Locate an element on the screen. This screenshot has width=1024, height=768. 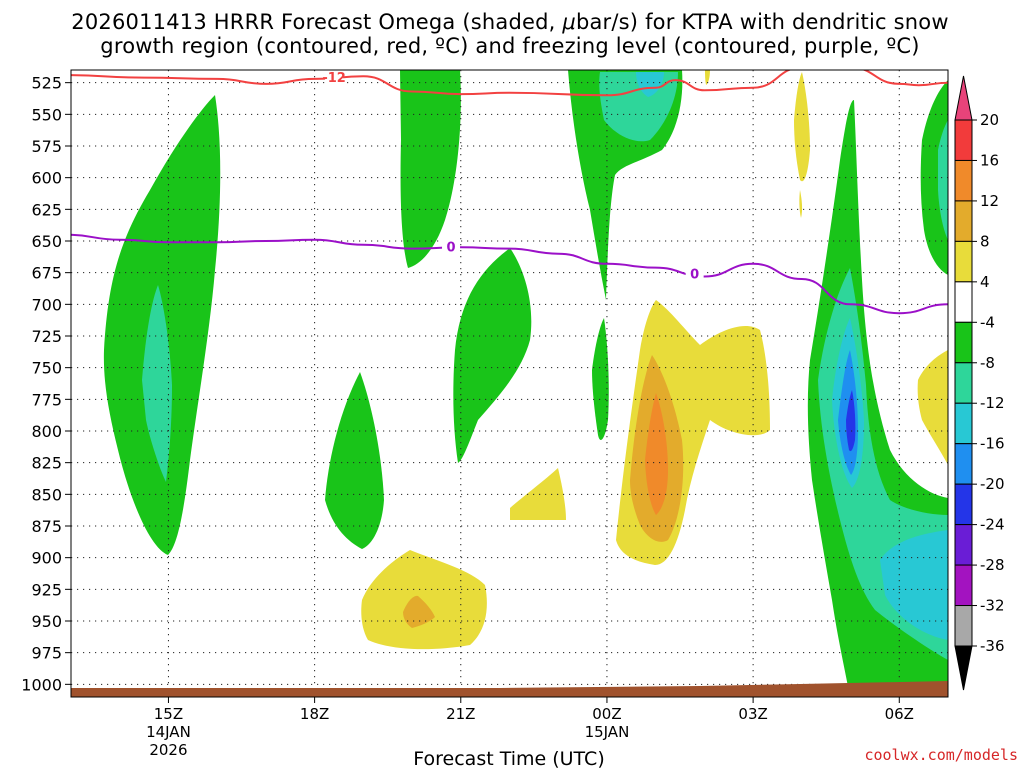
y-tick-label: 550 is located at coordinates (46, 114).